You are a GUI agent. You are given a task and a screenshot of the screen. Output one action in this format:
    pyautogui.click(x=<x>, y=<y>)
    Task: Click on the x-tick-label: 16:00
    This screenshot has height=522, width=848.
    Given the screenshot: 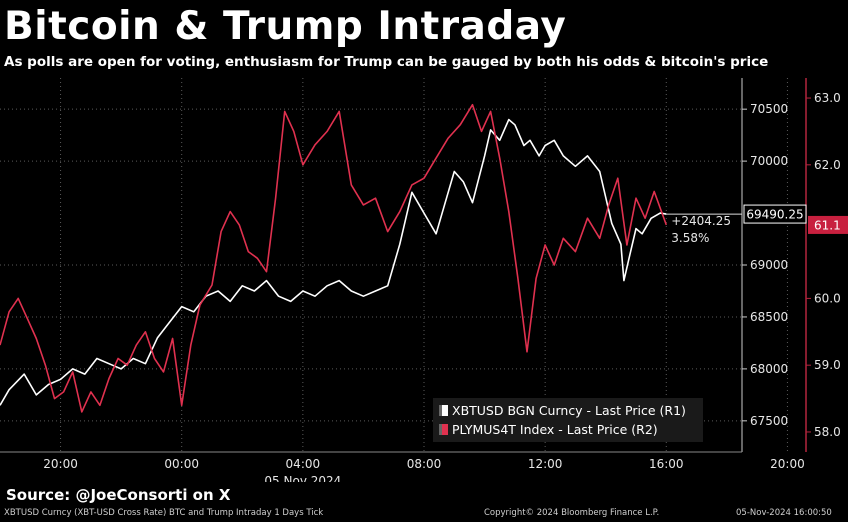 What is the action you would take?
    pyautogui.click(x=666, y=464)
    